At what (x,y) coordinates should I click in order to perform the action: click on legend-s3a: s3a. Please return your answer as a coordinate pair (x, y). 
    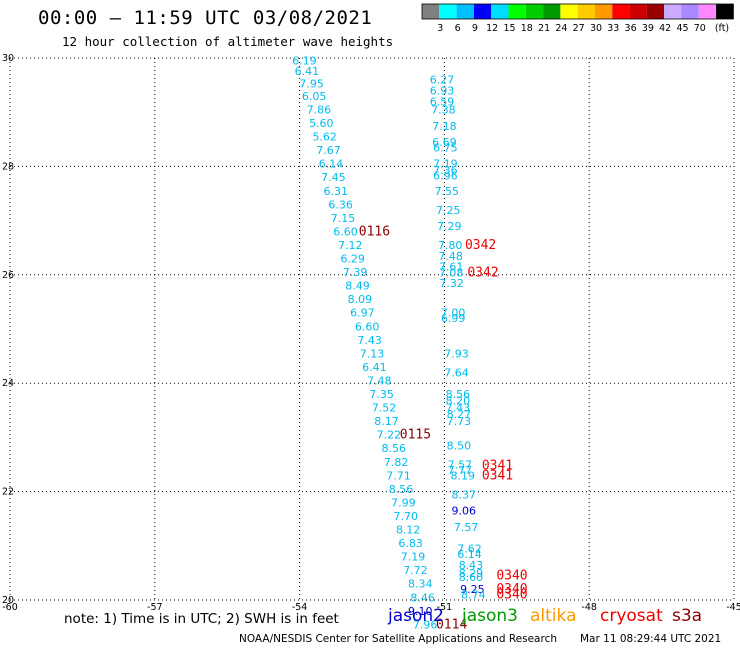
    Looking at the image, I should click on (687, 616).